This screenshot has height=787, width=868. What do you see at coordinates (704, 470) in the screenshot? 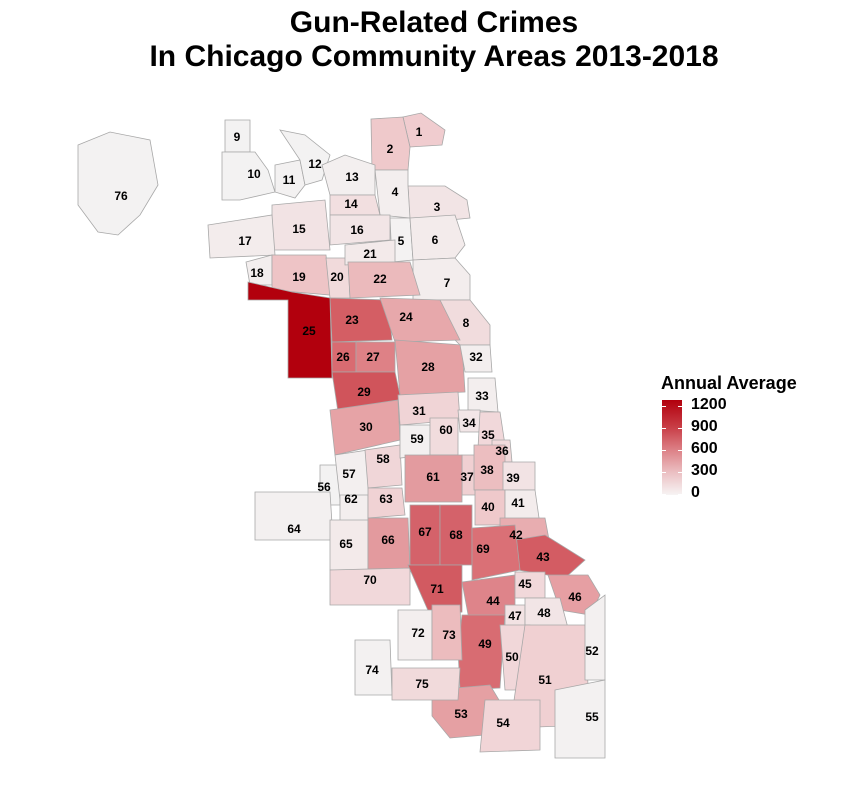
I see `legend-tick-label: 300` at bounding box center [704, 470].